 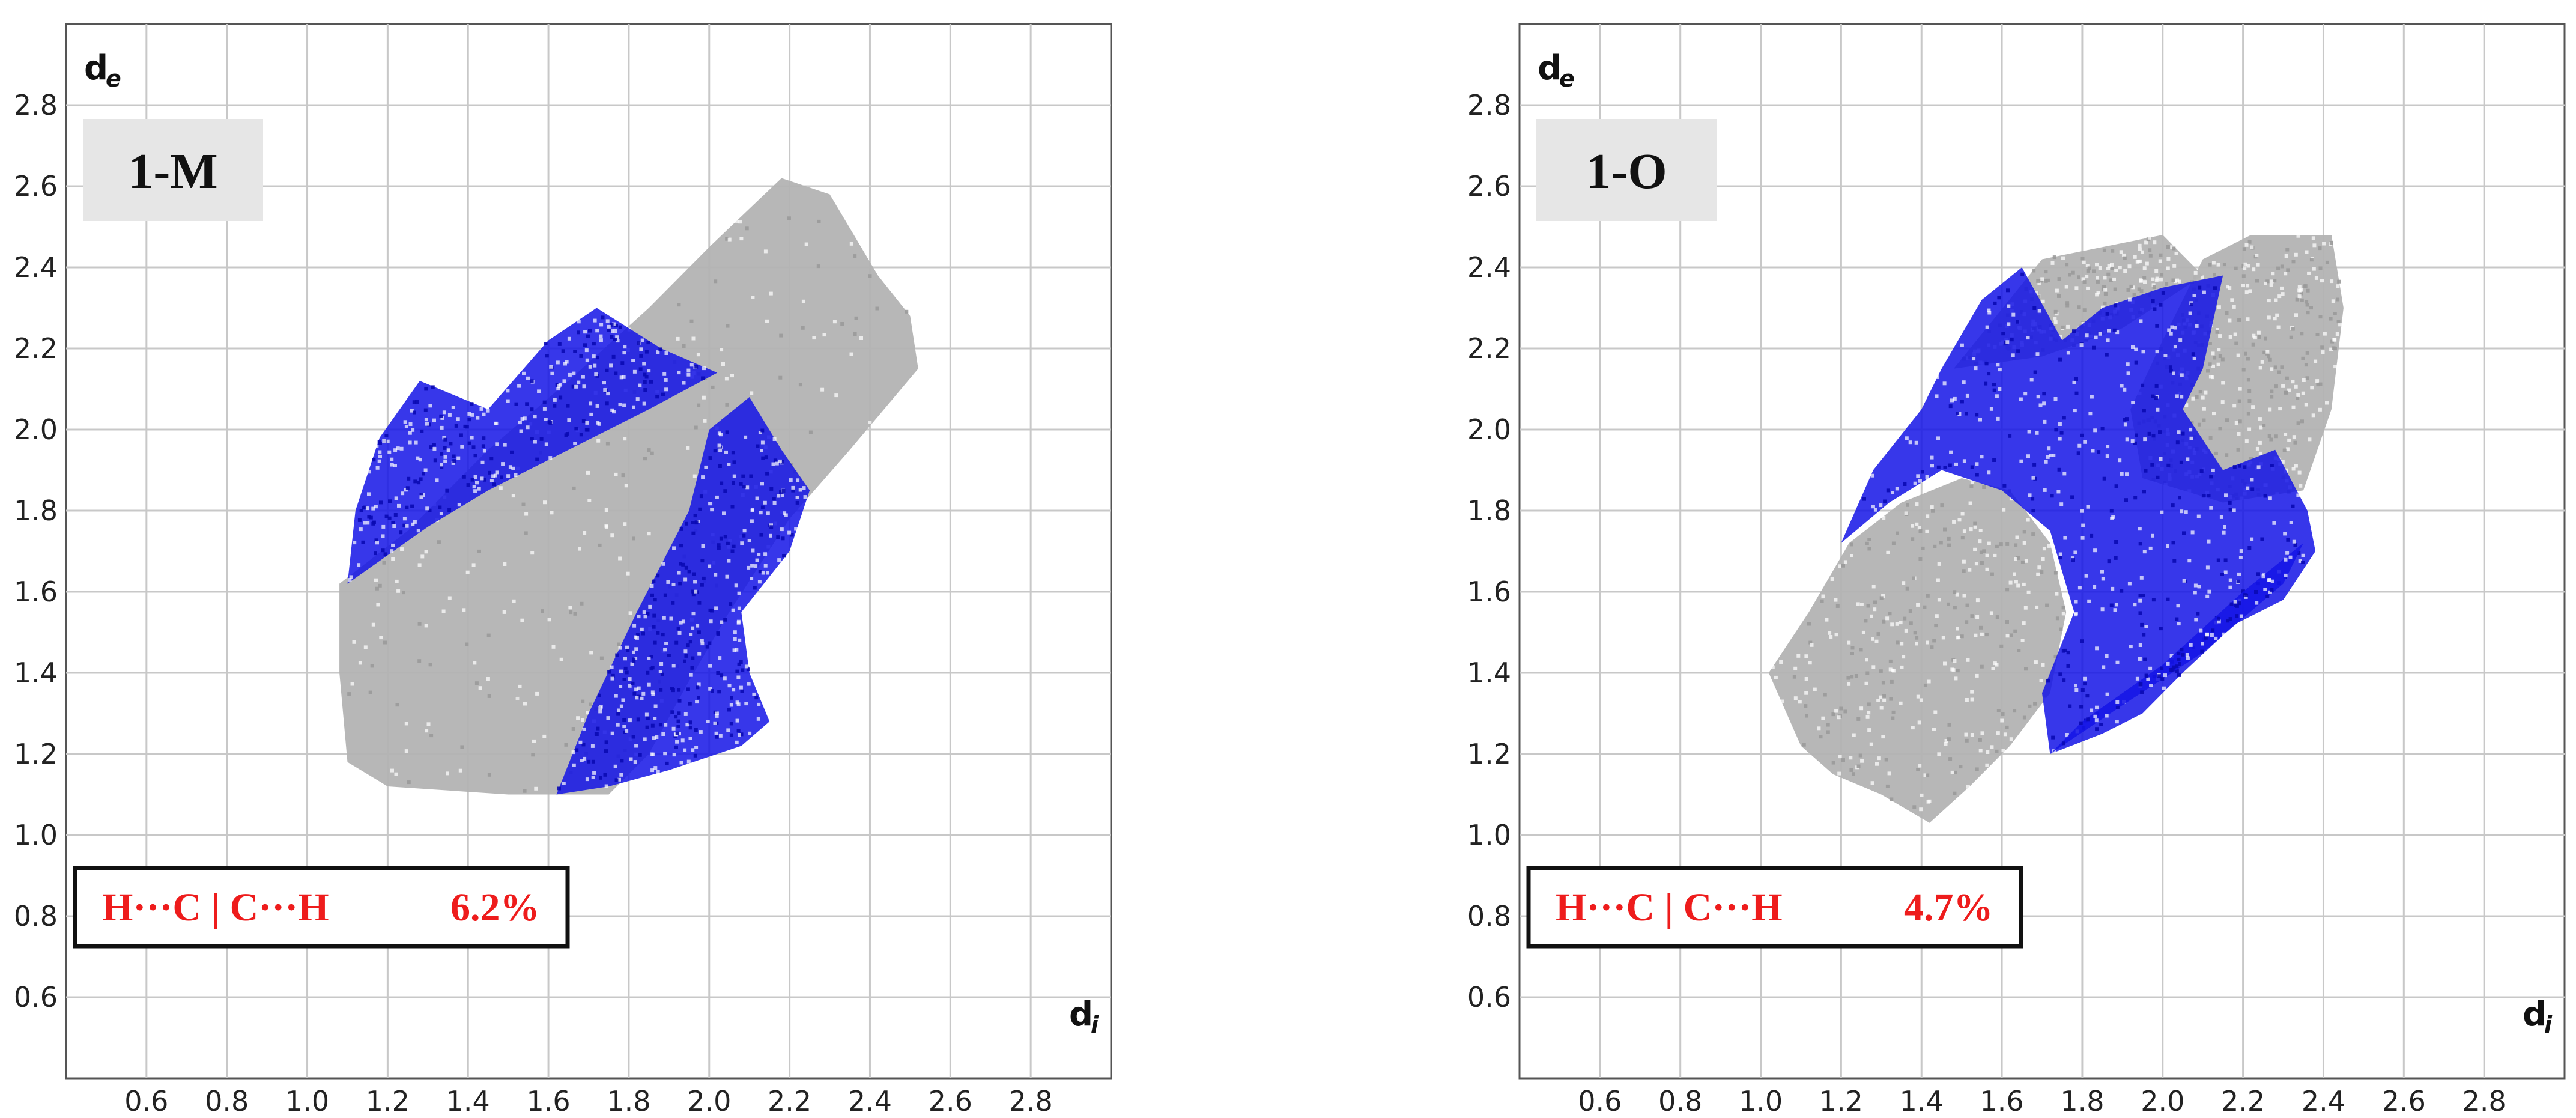 I want to click on y-tick-label: 1.8, so click(x=1489, y=510).